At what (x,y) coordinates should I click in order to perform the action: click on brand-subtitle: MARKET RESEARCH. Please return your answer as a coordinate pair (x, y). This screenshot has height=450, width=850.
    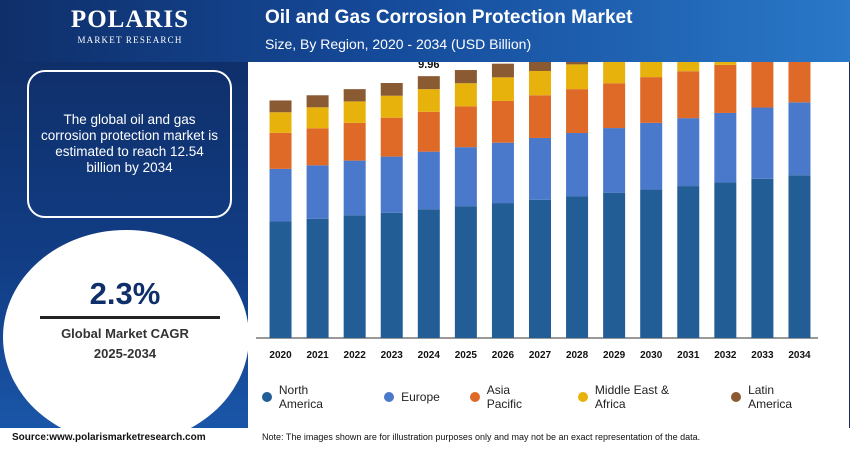
    Looking at the image, I should click on (130, 40).